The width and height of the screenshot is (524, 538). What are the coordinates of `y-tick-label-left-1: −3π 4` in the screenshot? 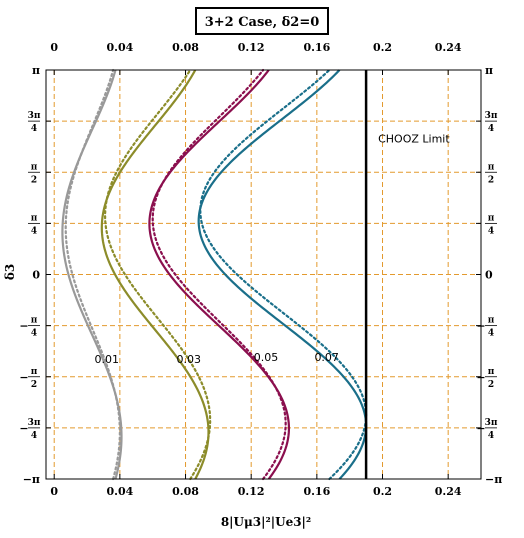 It's located at (29, 429).